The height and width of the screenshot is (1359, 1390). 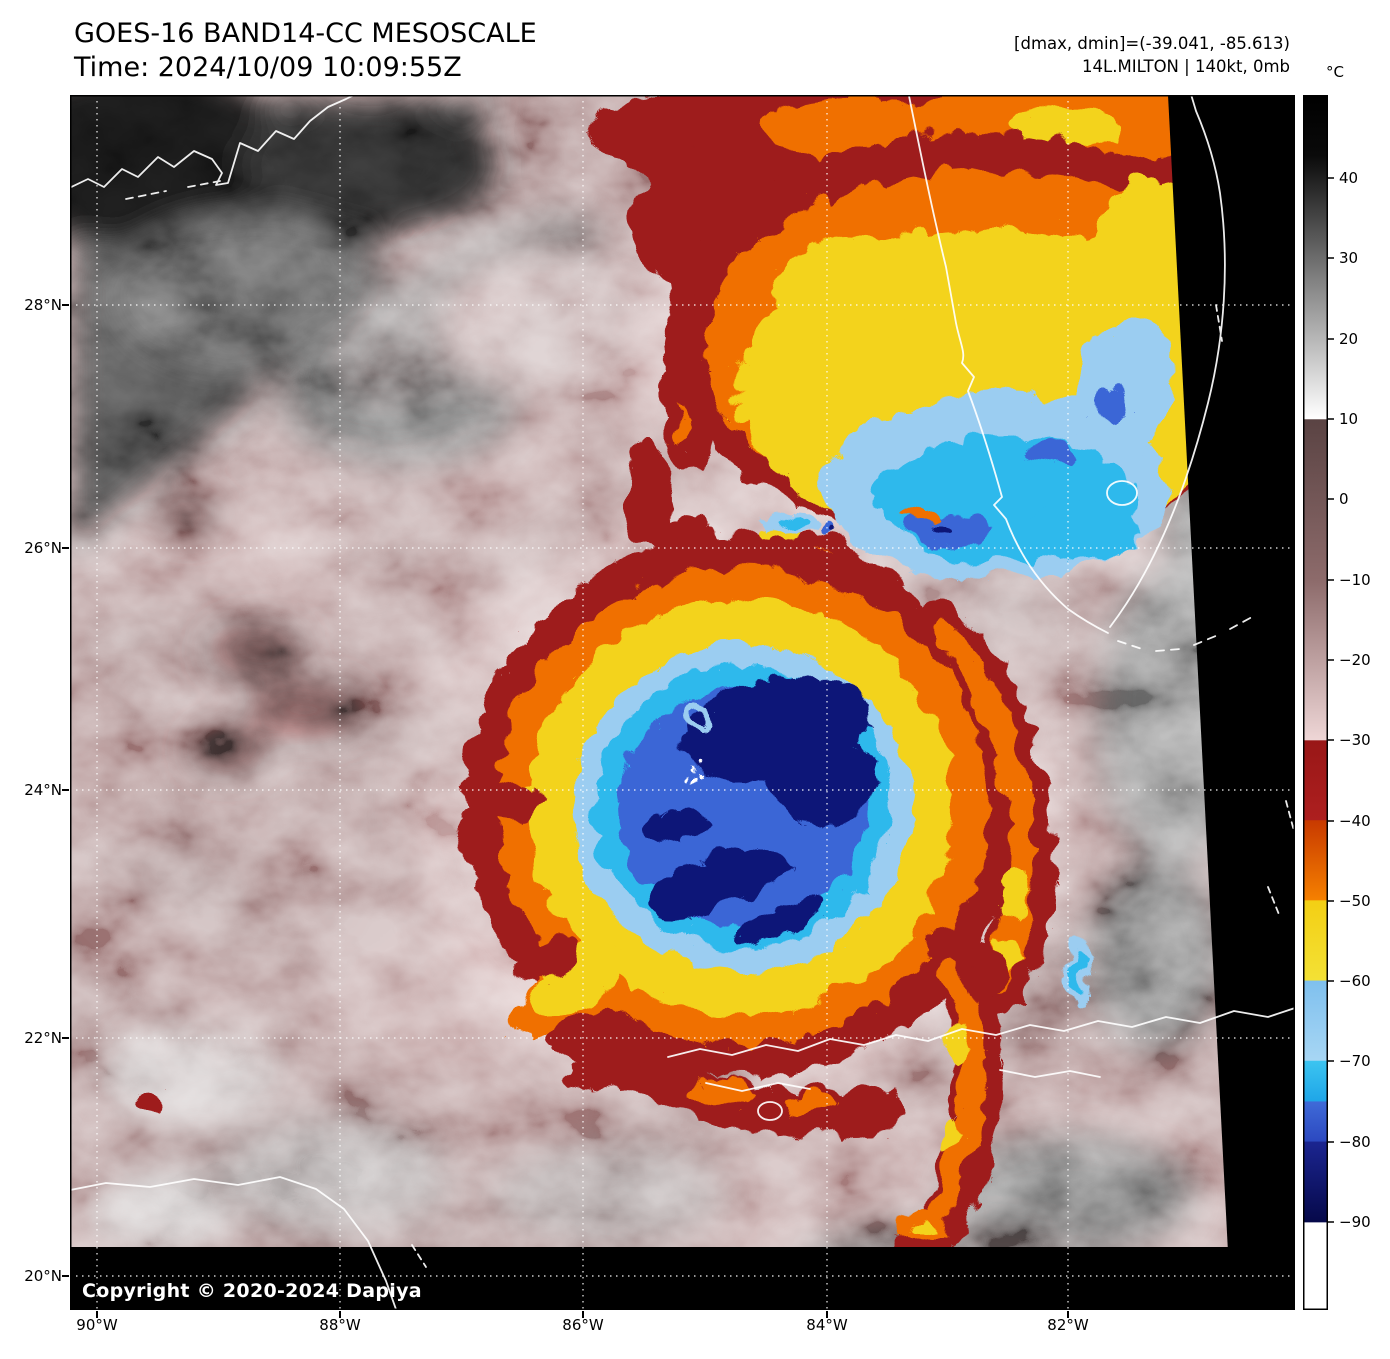 I want to click on colorbar-tick-label: −30, so click(x=1355, y=740).